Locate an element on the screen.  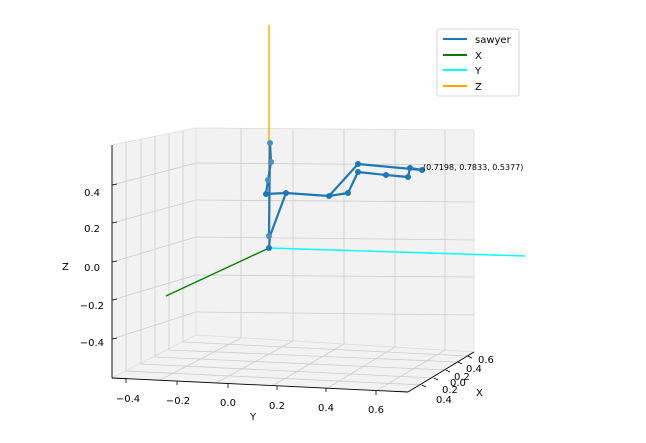
z-tick-label: −0.4 is located at coordinates (92, 343).